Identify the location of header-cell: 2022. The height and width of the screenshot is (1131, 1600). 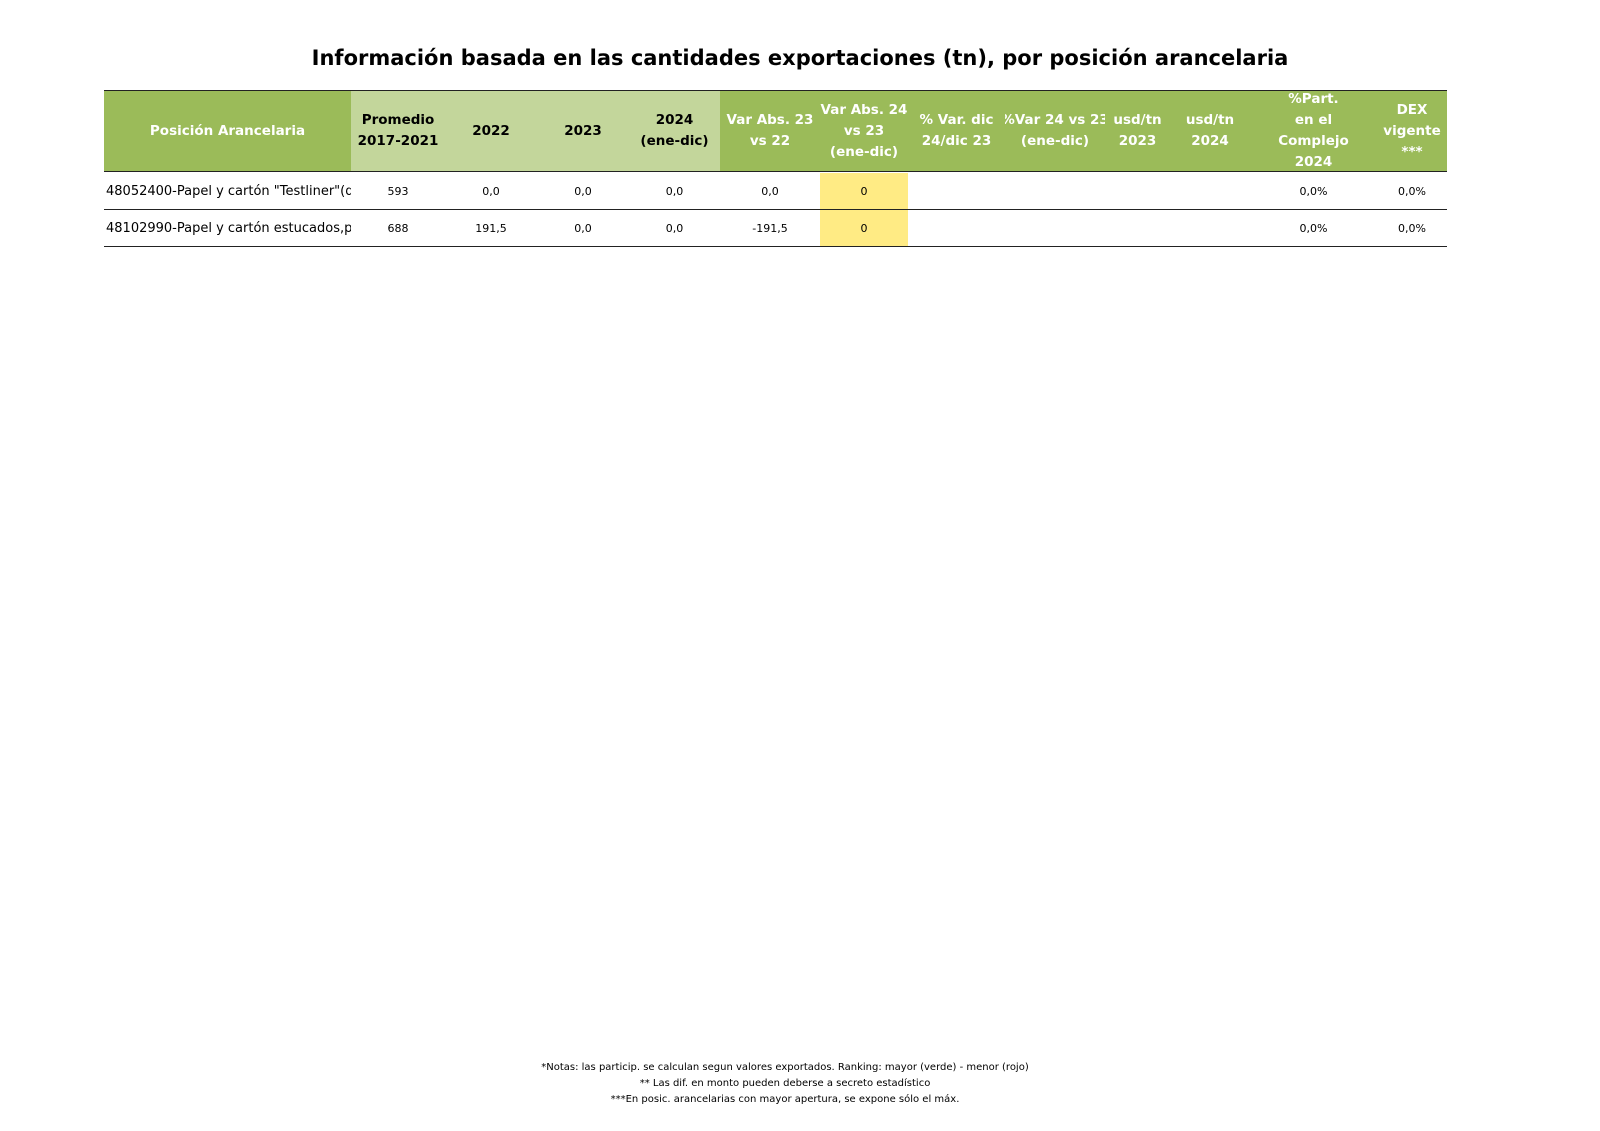
(491, 131).